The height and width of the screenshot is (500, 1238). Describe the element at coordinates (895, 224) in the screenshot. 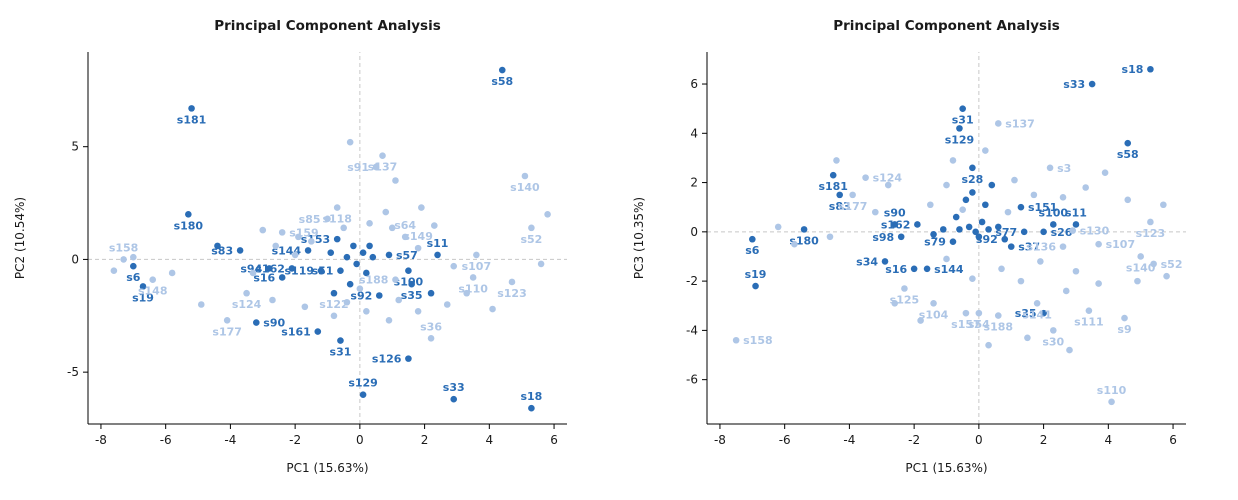

I see `data-point-s90` at that location.